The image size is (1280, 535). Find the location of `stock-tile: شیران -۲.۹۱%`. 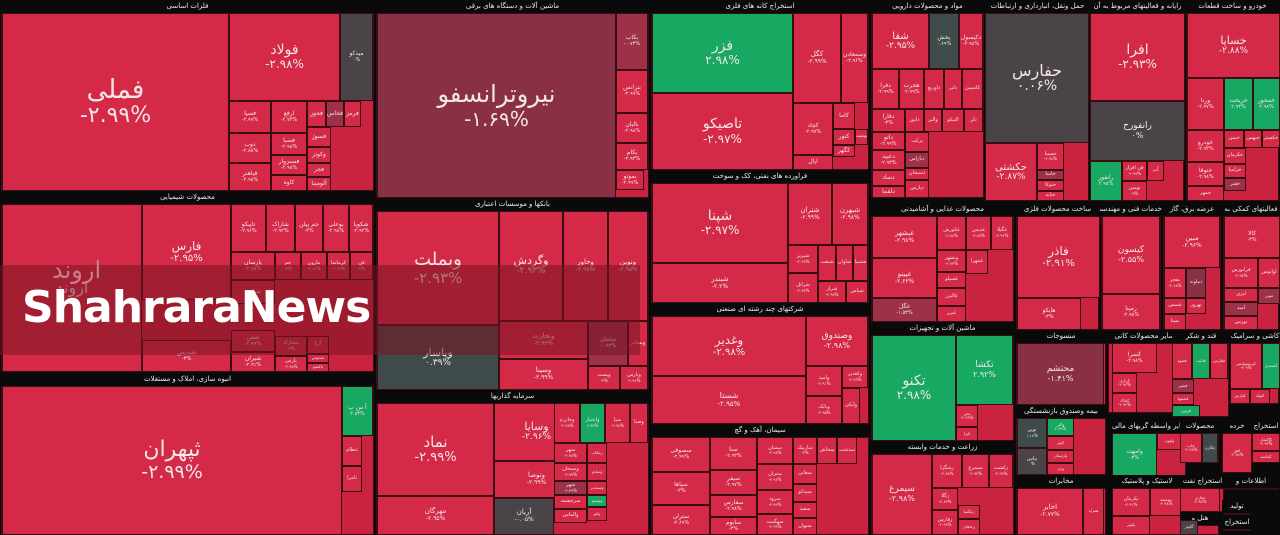

stock-tile: شیران -۲.۹۱% is located at coordinates (253, 362).